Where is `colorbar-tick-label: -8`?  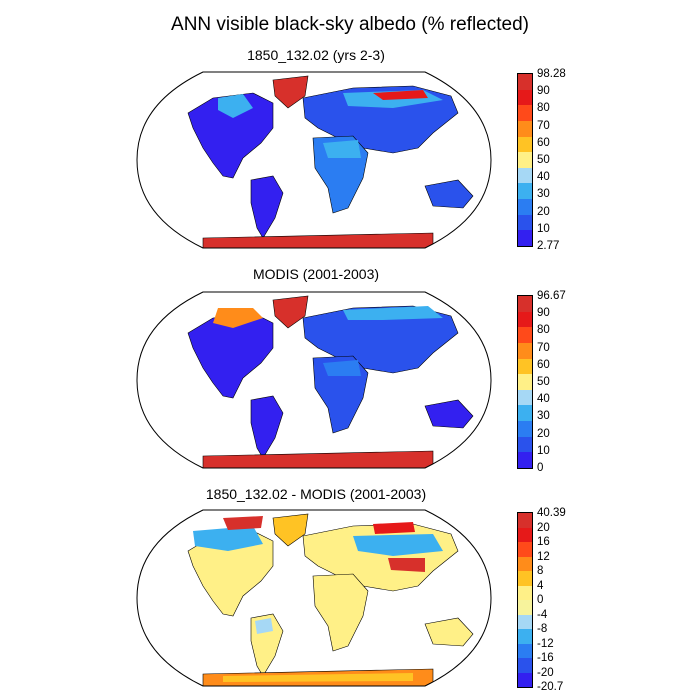
colorbar-tick-label: -8 is located at coordinates (542, 629).